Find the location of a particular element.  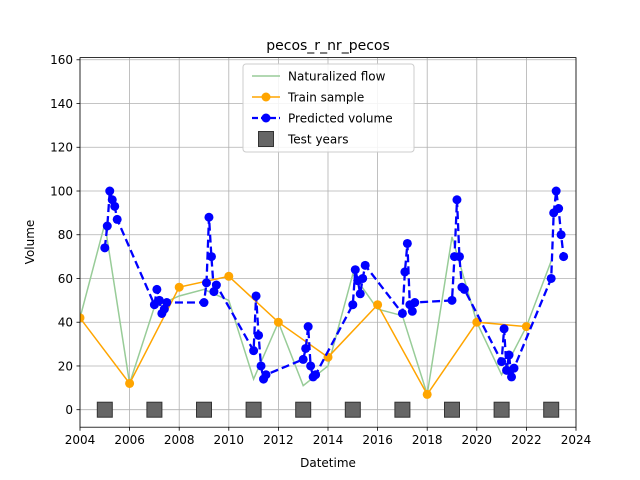

x-tick-label: 2008 is located at coordinates (179, 440).